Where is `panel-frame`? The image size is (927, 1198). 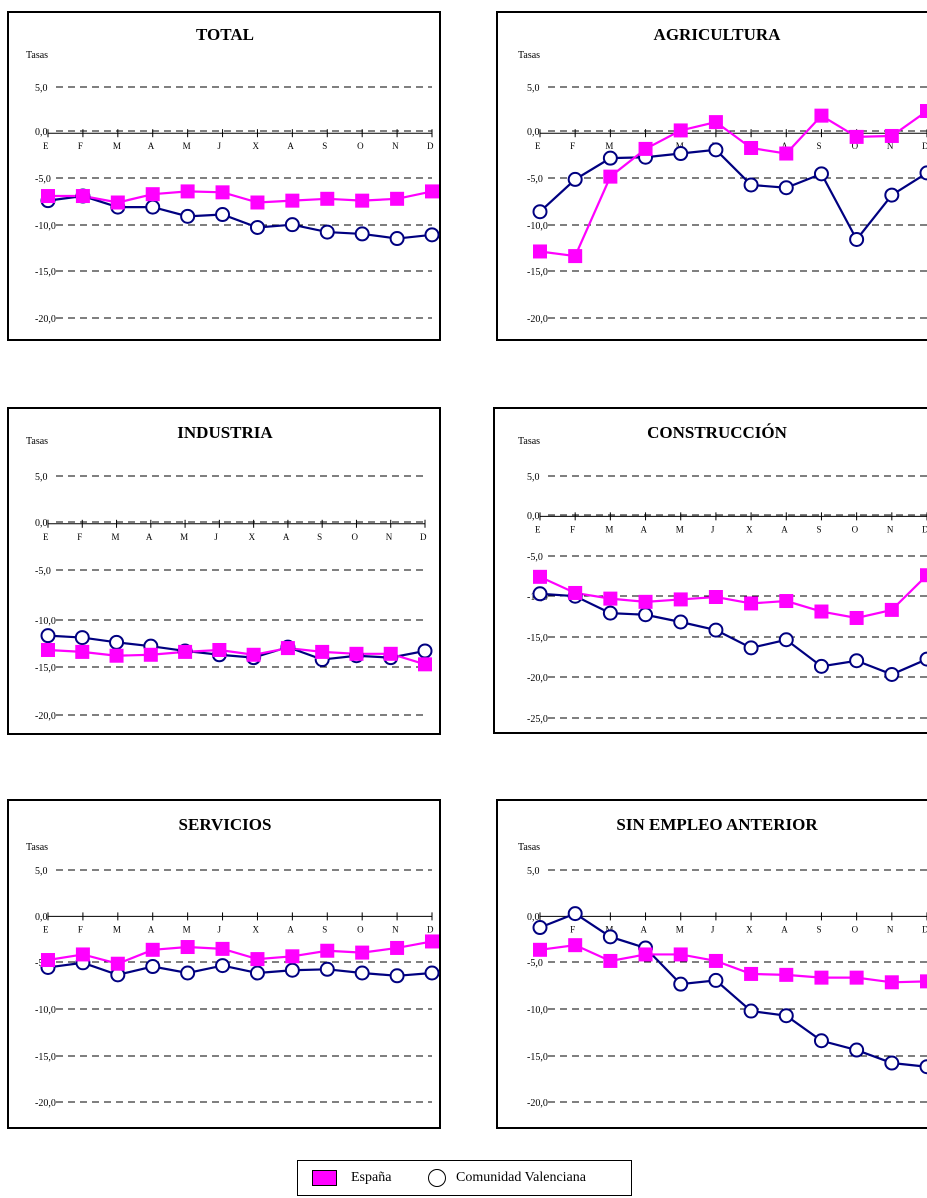 panel-frame is located at coordinates (711, 176).